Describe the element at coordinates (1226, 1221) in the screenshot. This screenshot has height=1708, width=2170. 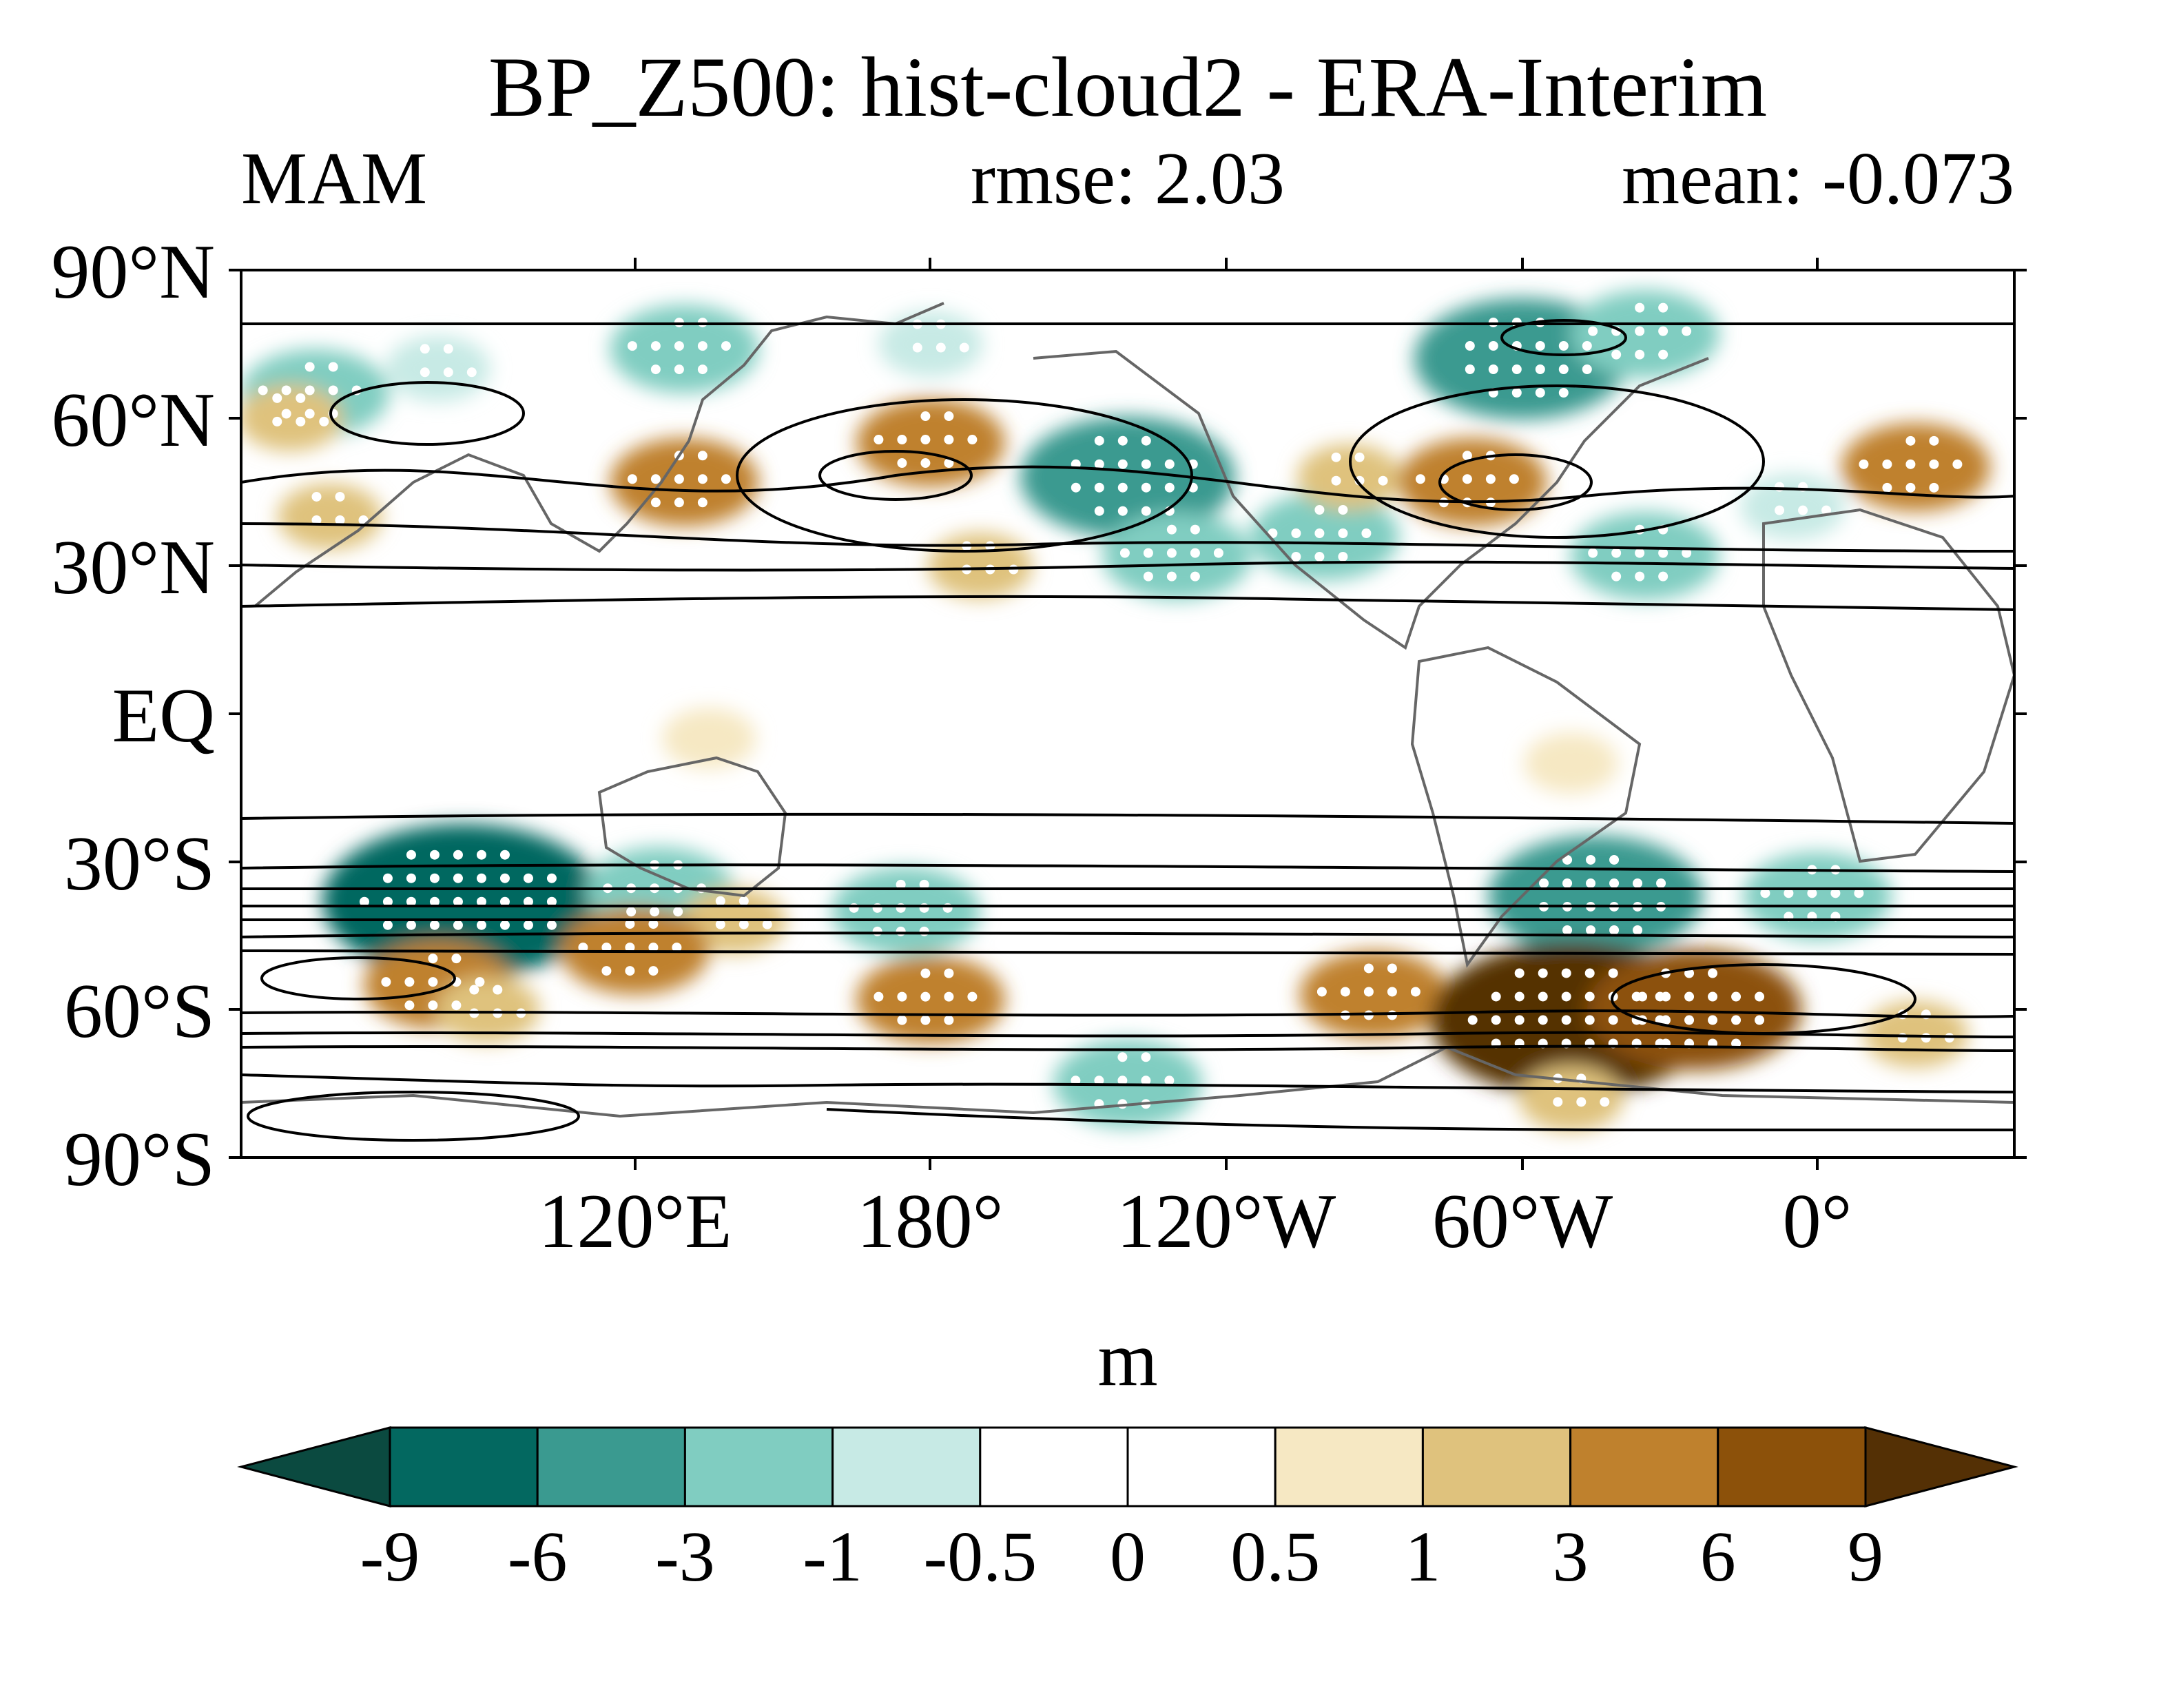
I see `lon-label-120w: 120°W` at that location.